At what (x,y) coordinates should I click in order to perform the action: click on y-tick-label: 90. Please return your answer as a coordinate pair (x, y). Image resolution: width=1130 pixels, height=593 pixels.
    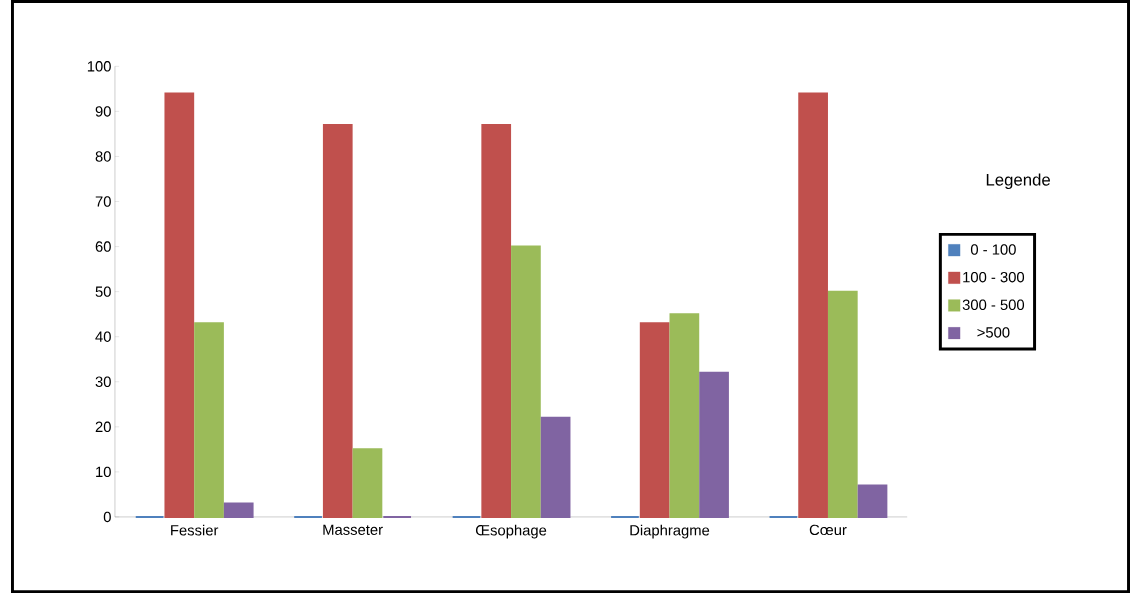
    Looking at the image, I should click on (103, 111).